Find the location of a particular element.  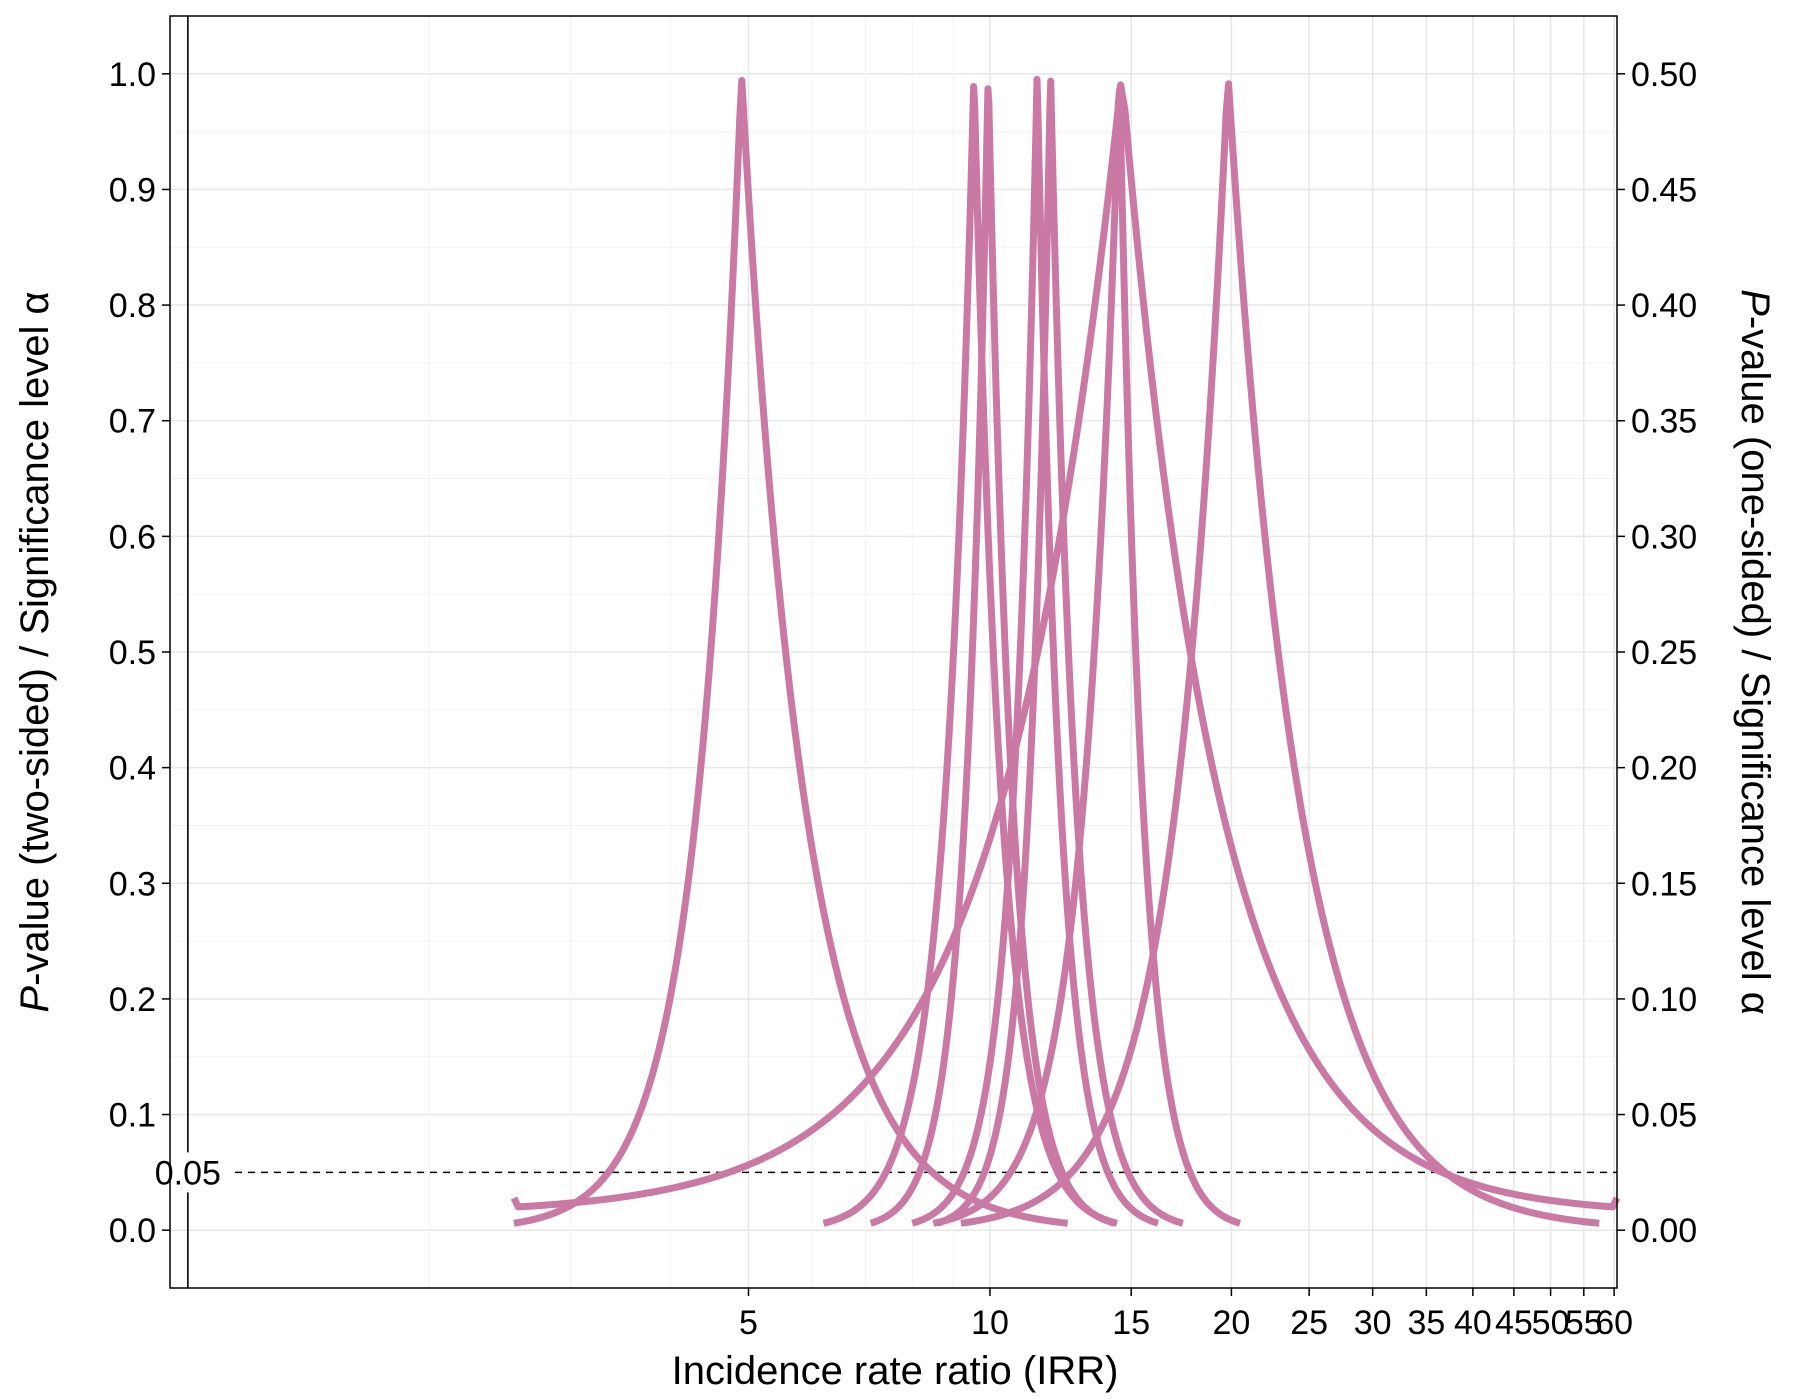

y-left-tick-label: 0.0 is located at coordinates (132, 1231).